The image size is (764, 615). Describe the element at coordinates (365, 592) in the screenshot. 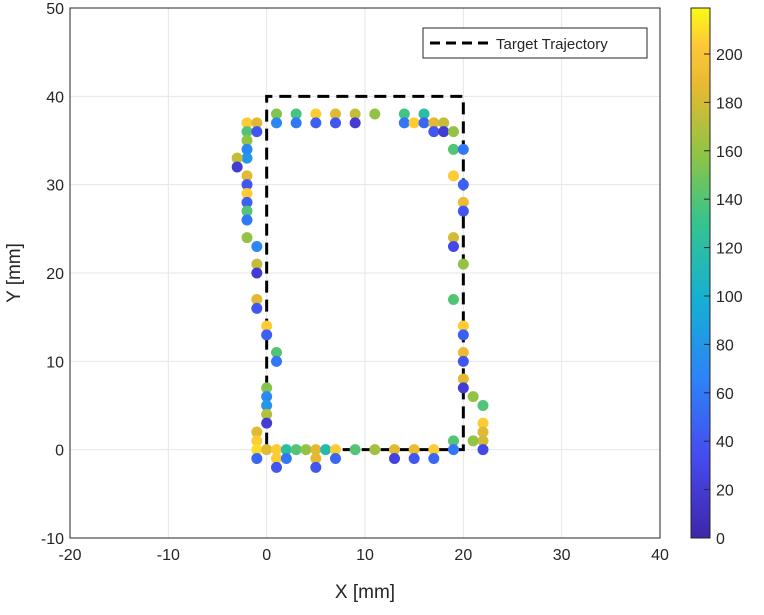

I see `x-axis-label: X [mm]` at that location.